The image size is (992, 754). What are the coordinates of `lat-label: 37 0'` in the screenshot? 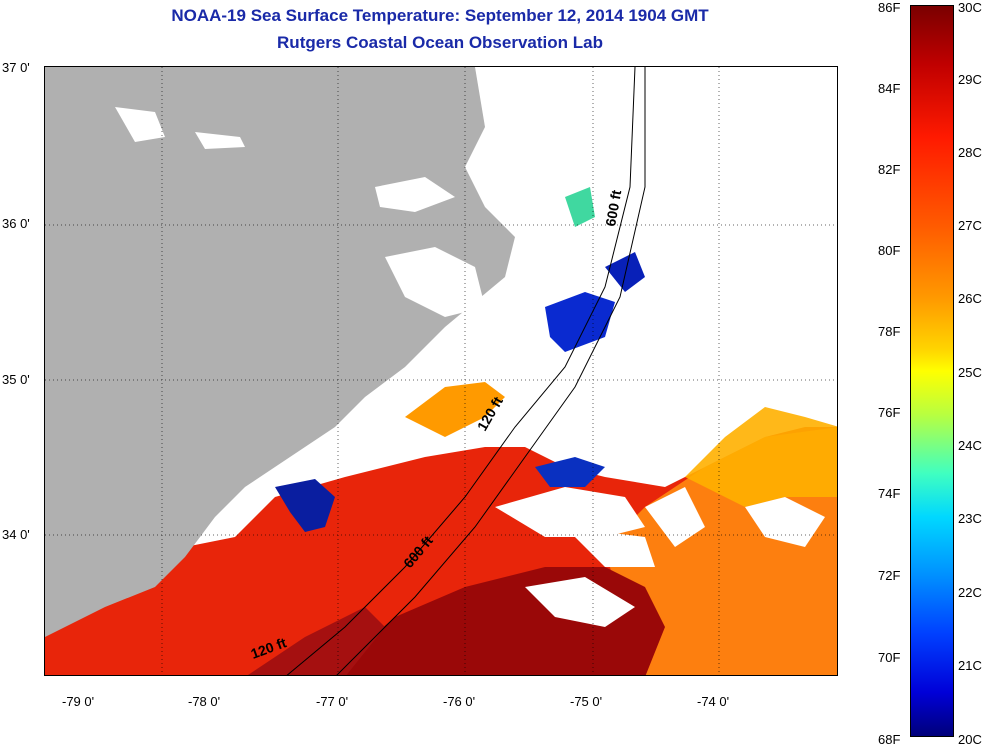 It's located at (16, 67).